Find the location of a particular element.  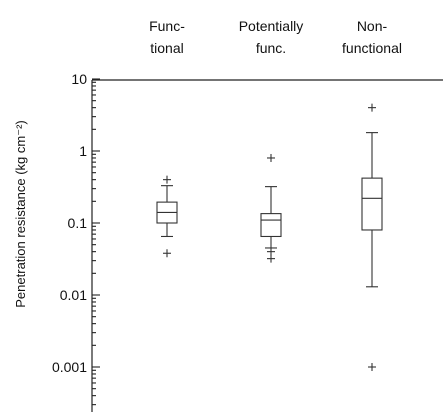

category-label-potentially-line2: func. is located at coordinates (271, 48).